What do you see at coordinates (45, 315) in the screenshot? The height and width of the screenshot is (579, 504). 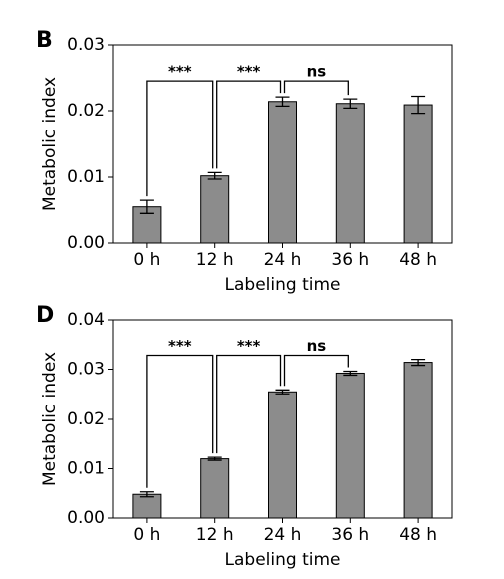 I see `panel-label: D` at bounding box center [45, 315].